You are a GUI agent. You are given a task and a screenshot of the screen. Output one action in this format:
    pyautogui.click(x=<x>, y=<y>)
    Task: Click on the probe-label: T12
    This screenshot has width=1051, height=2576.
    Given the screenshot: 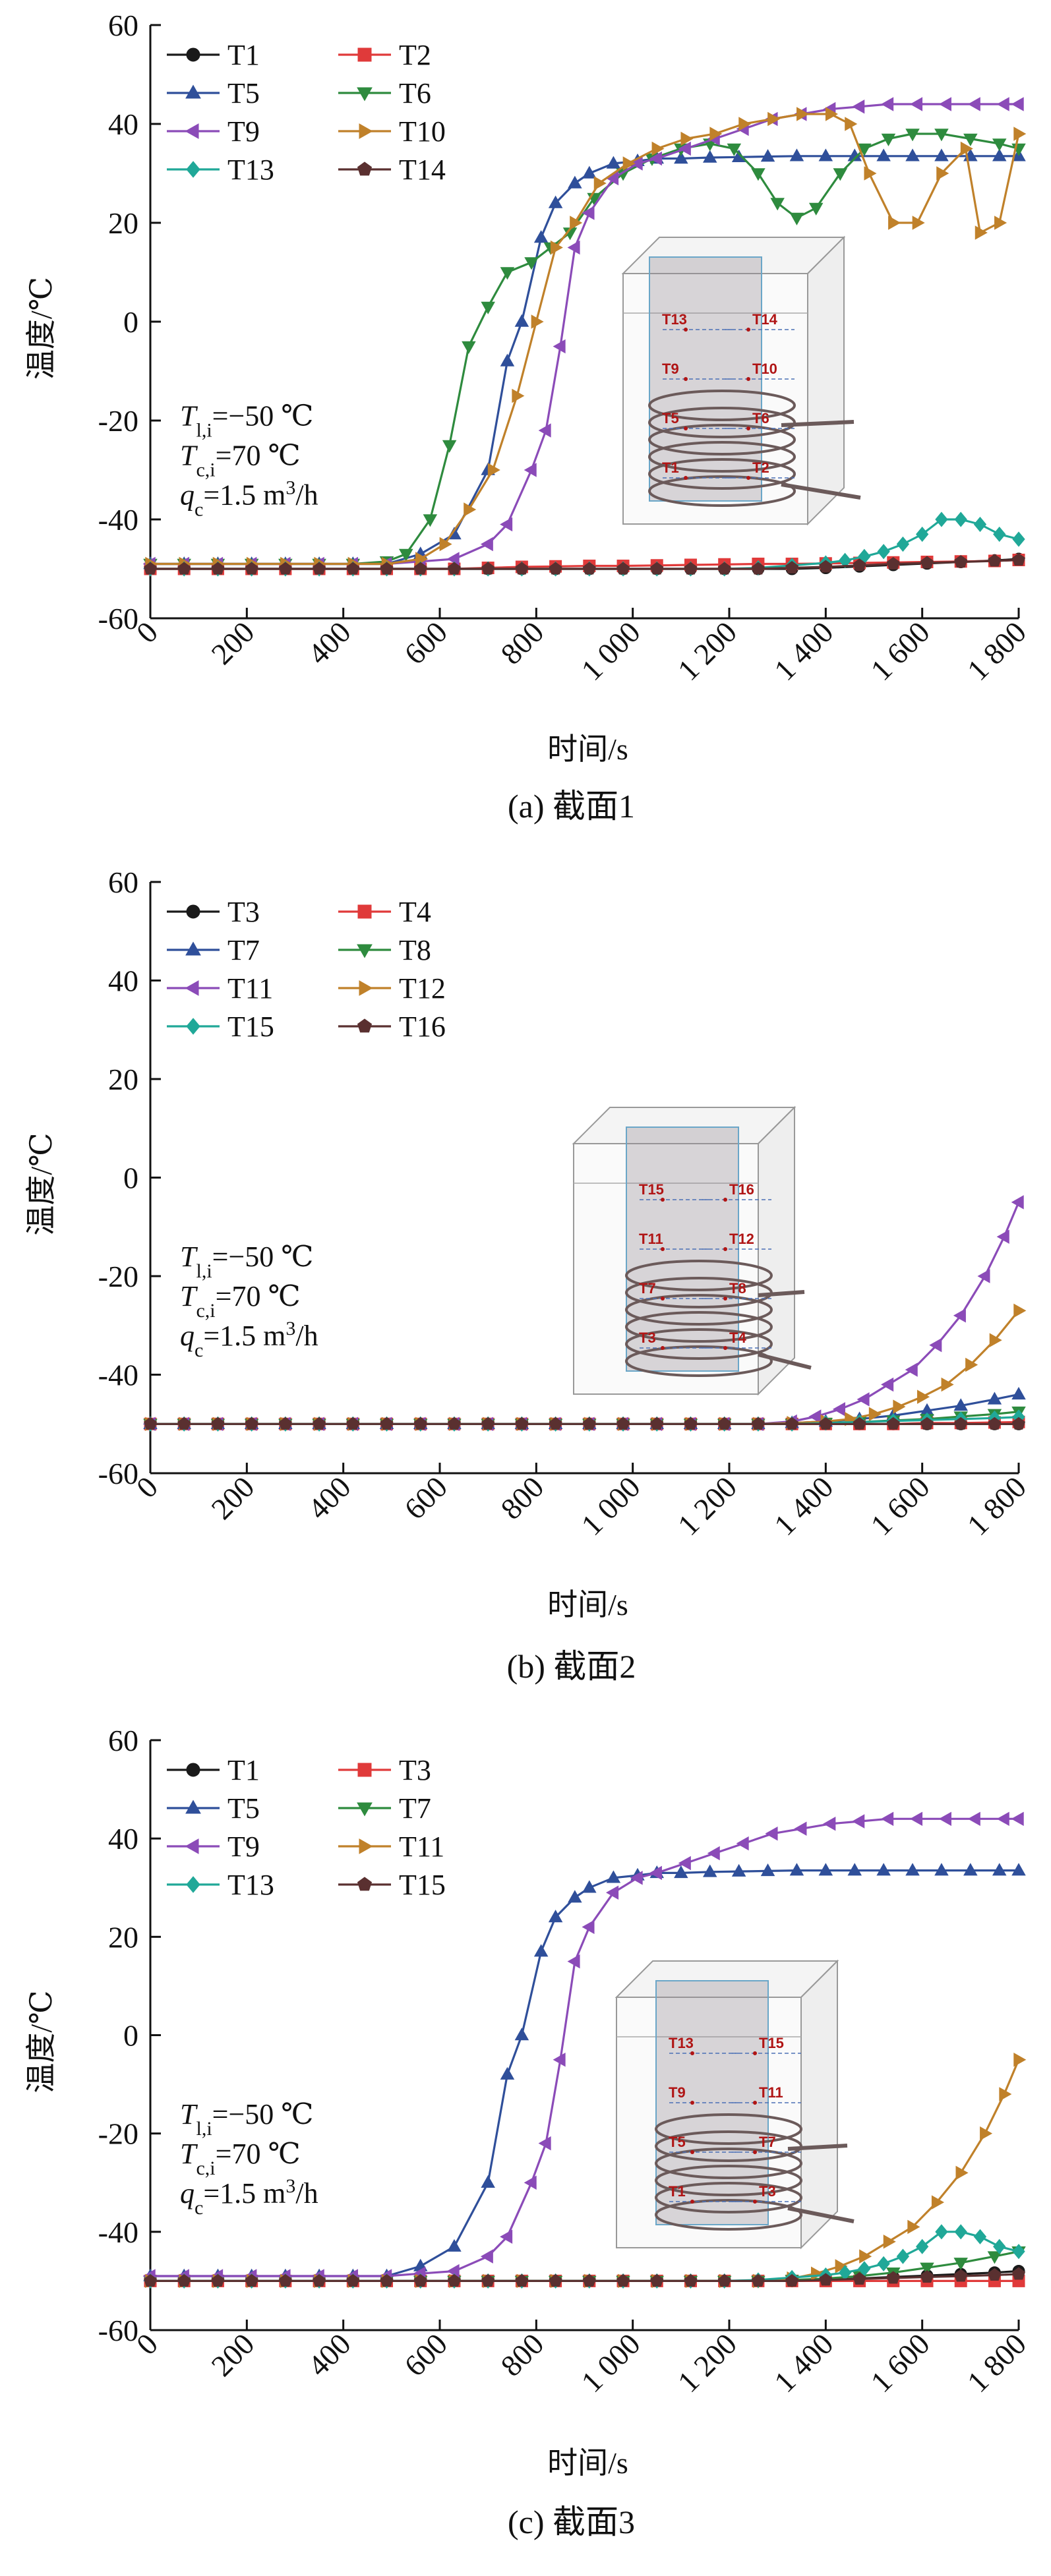 What is the action you would take?
    pyautogui.click(x=741, y=1239)
    